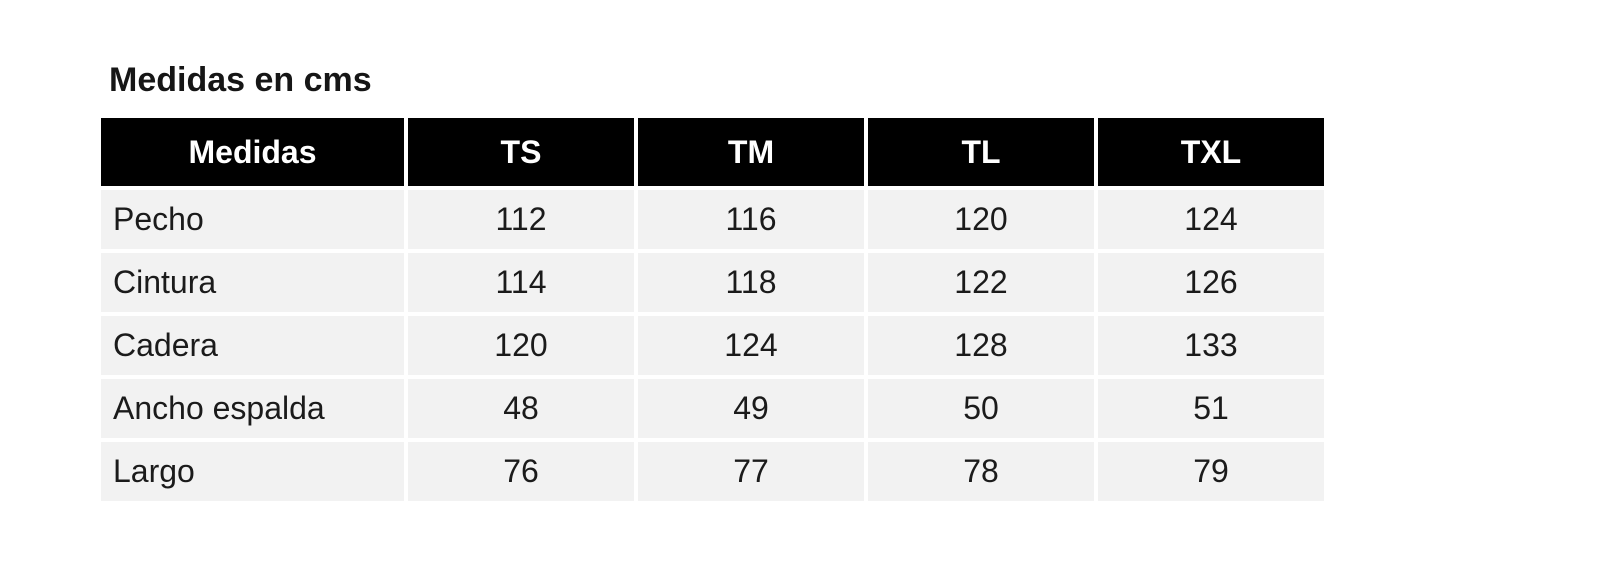  Describe the element at coordinates (252, 345) in the screenshot. I see `row-label-cadera: Cadera` at that location.